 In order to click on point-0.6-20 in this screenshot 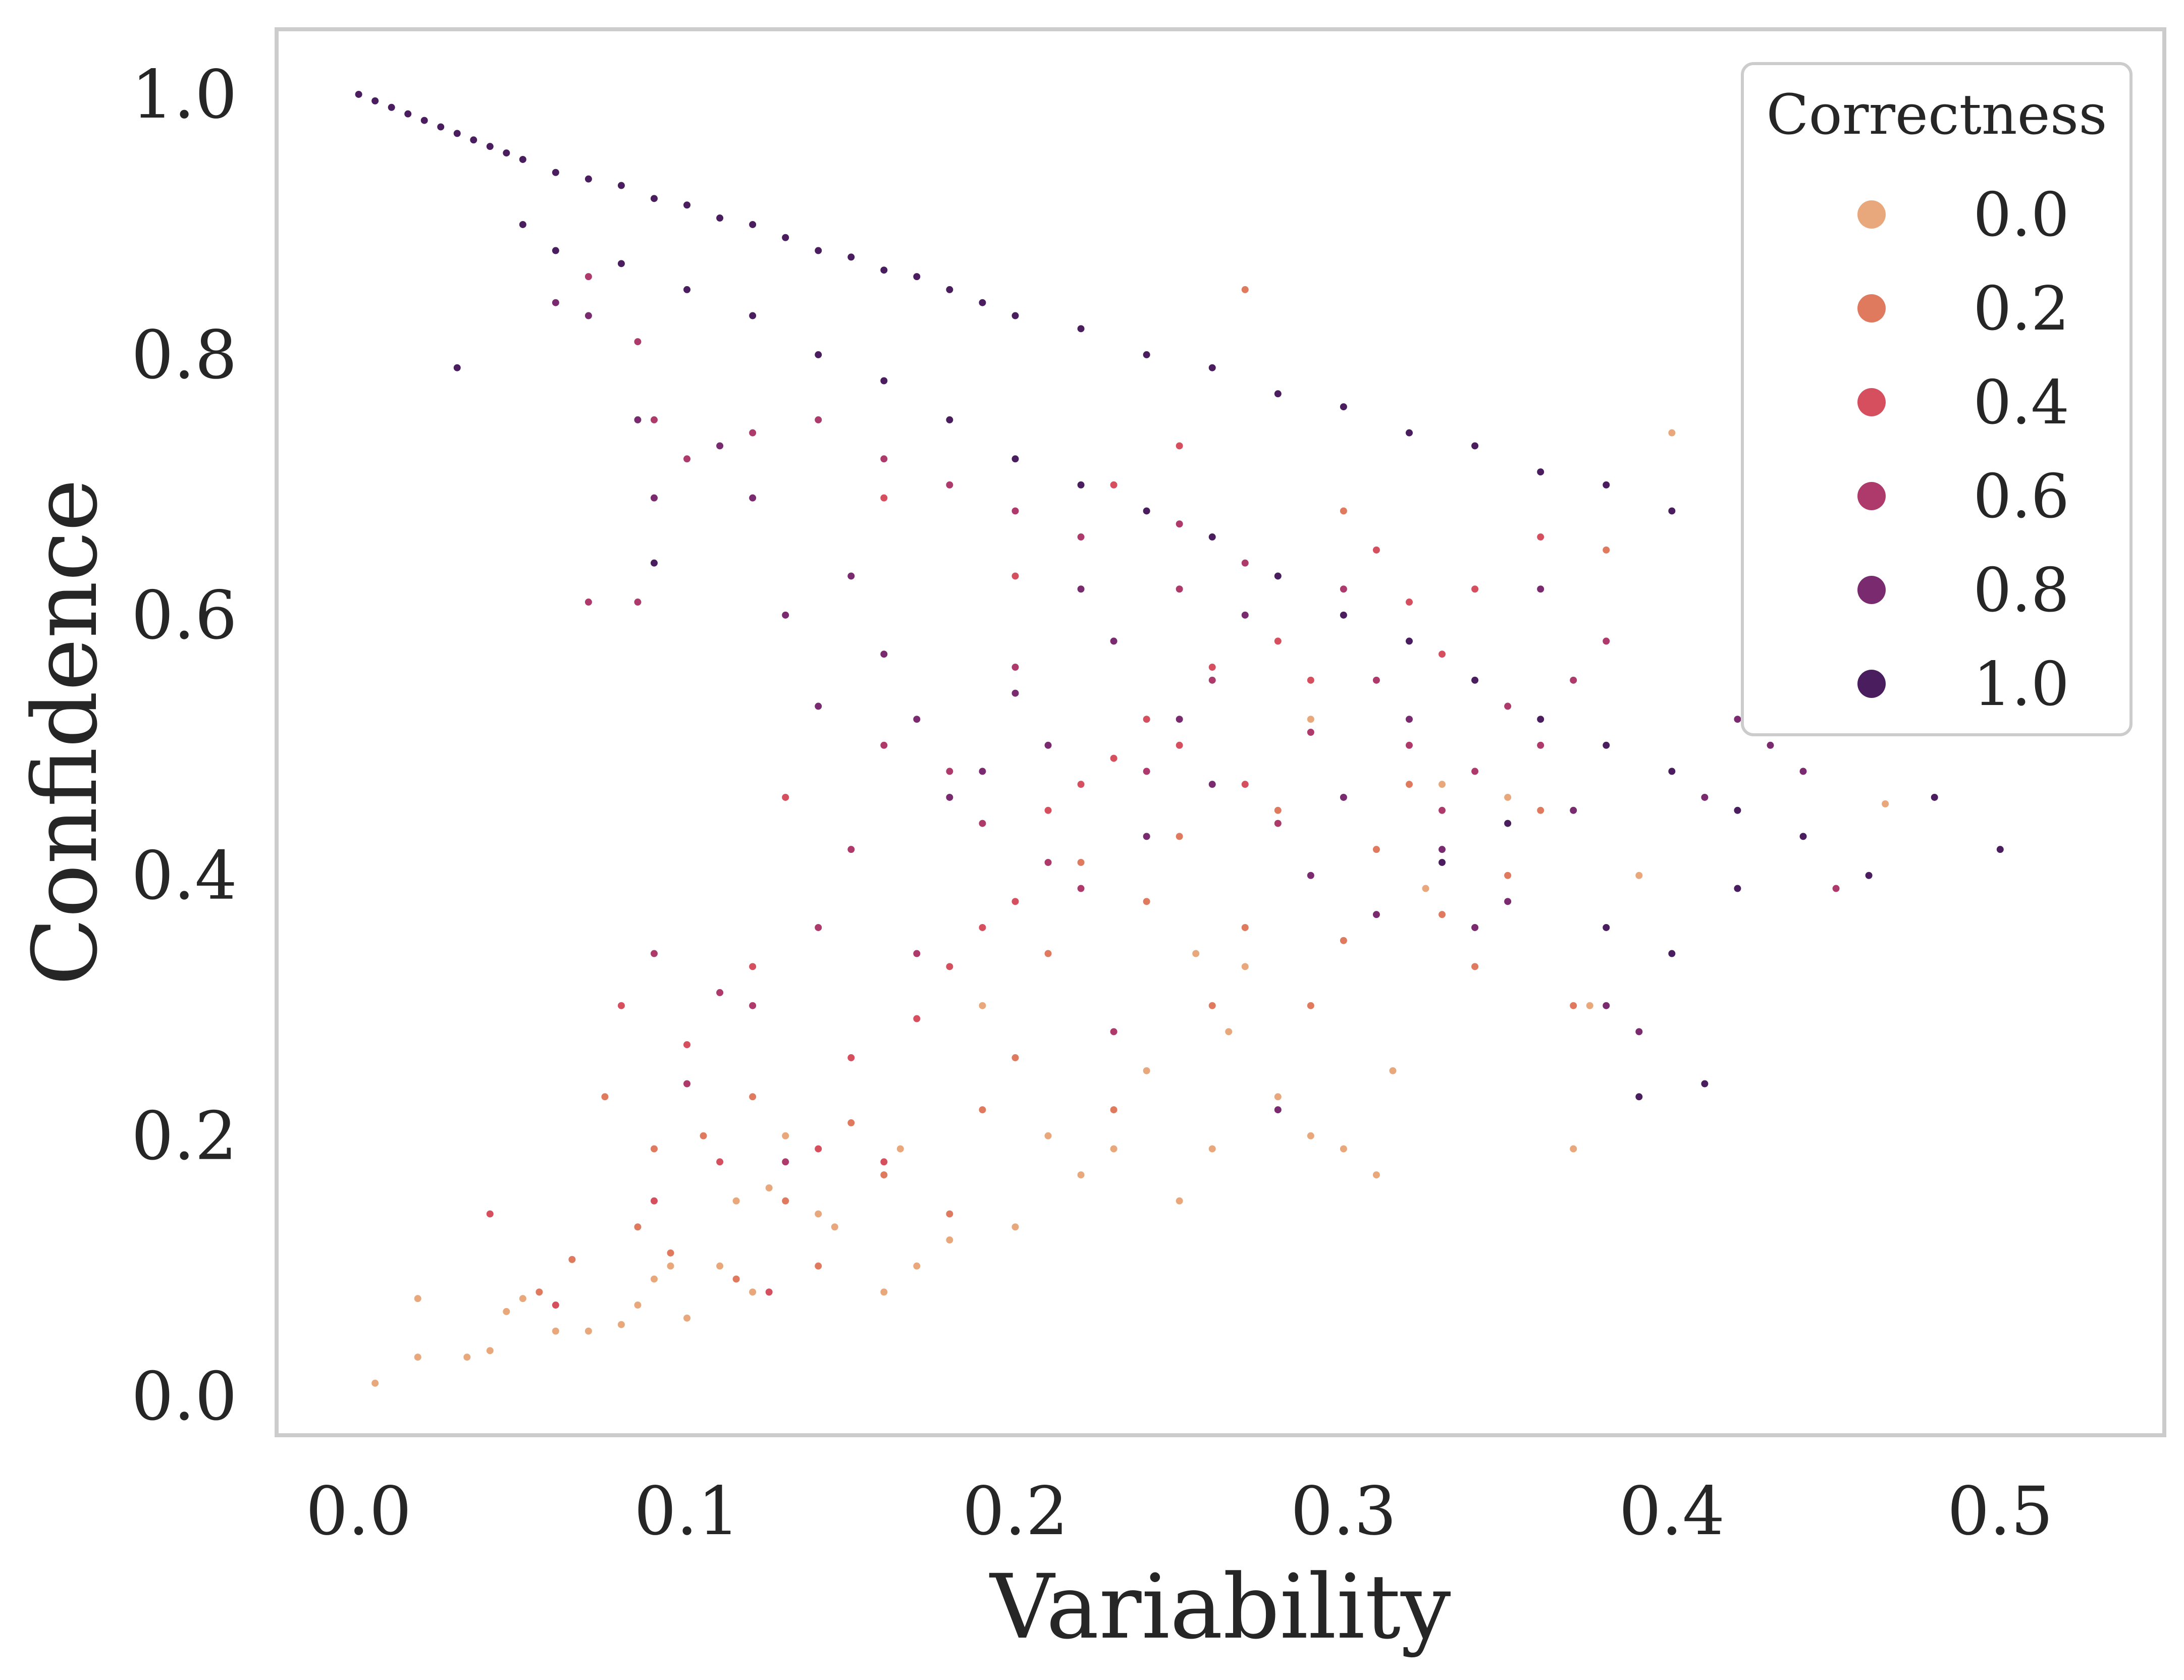, I will do `click(1245, 563)`.